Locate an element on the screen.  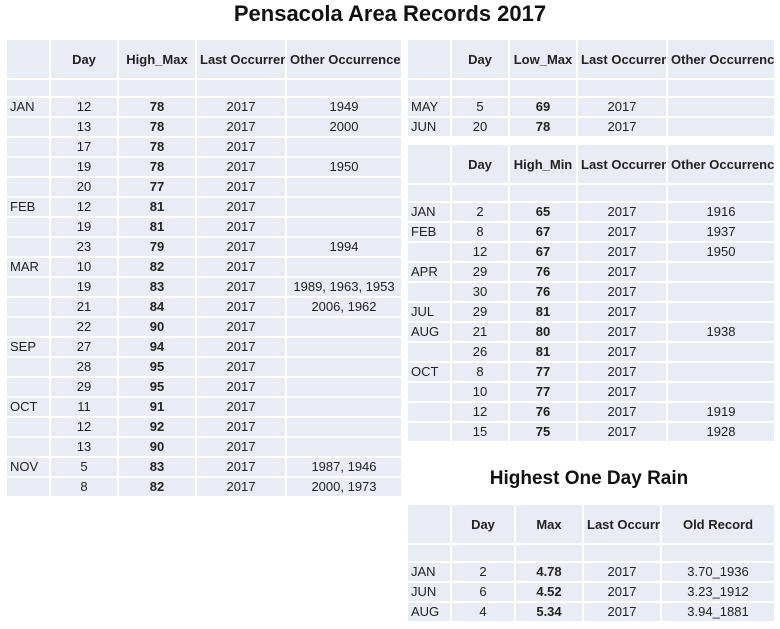
table-row: OCT 8 77 2017 is located at coordinates (591, 372).